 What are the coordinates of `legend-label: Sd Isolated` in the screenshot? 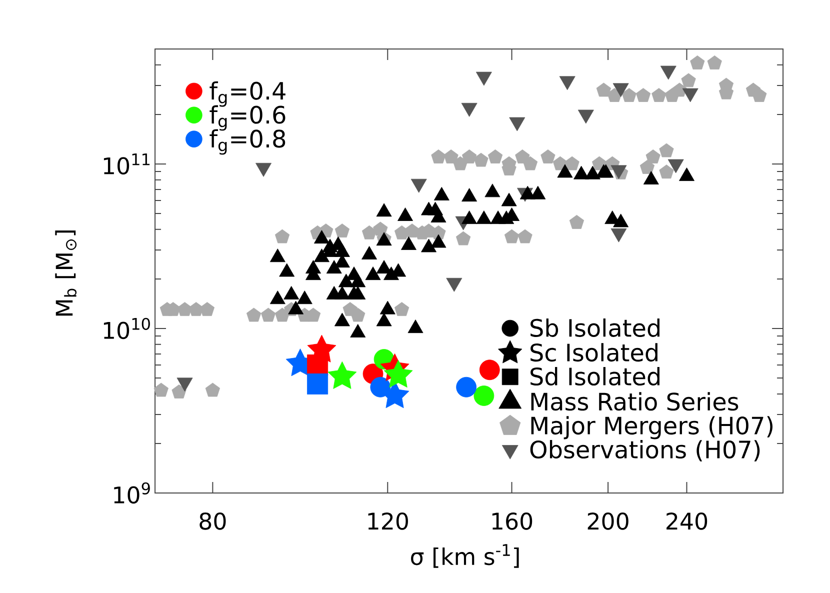 It's located at (595, 376).